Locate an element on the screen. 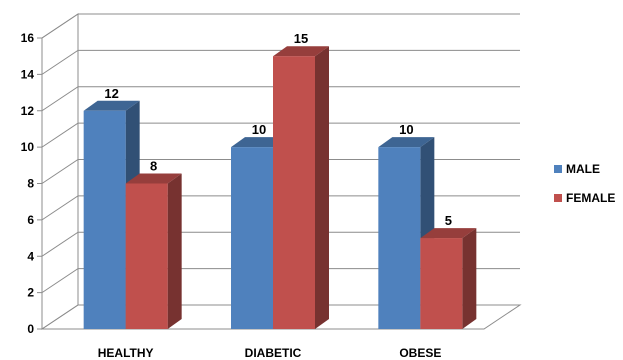 The height and width of the screenshot is (360, 623). x-axis-categories: HEALTHY DIABETIC OBESE is located at coordinates (270, 353).